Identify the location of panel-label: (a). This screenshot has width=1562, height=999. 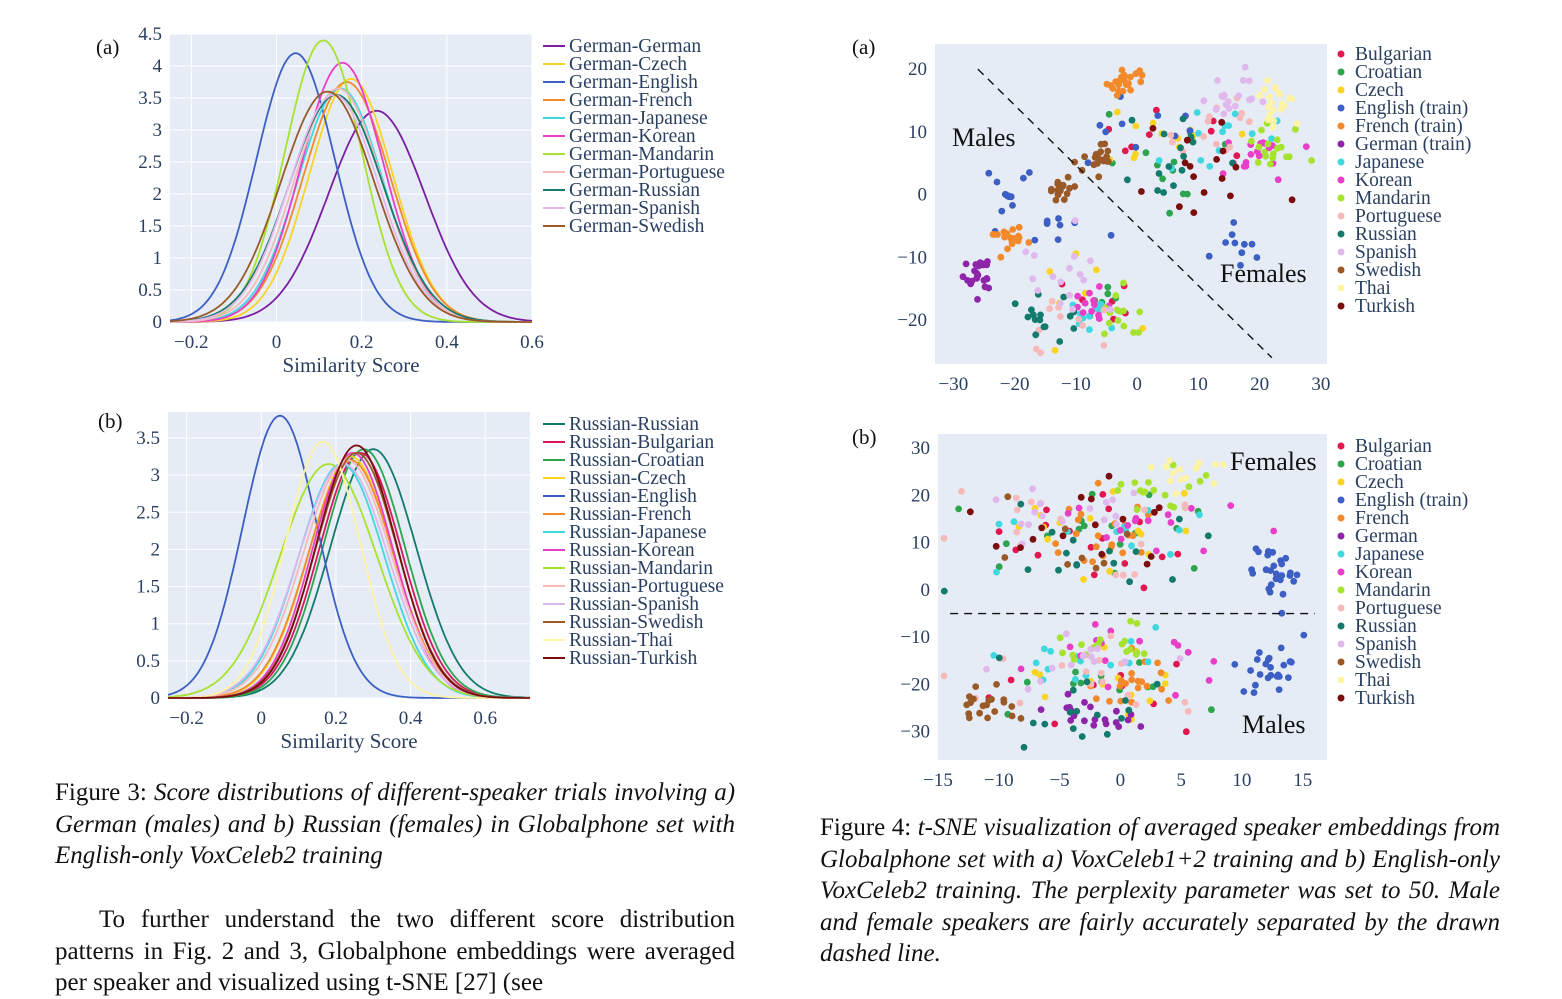
(863, 47).